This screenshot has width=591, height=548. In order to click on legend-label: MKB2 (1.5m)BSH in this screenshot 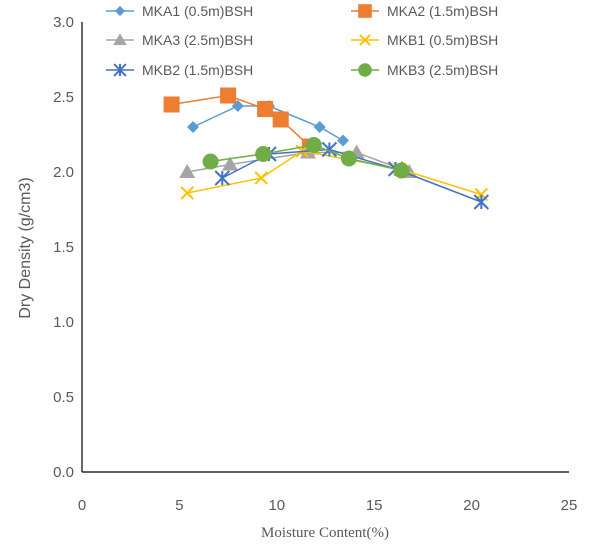, I will do `click(197, 70)`.